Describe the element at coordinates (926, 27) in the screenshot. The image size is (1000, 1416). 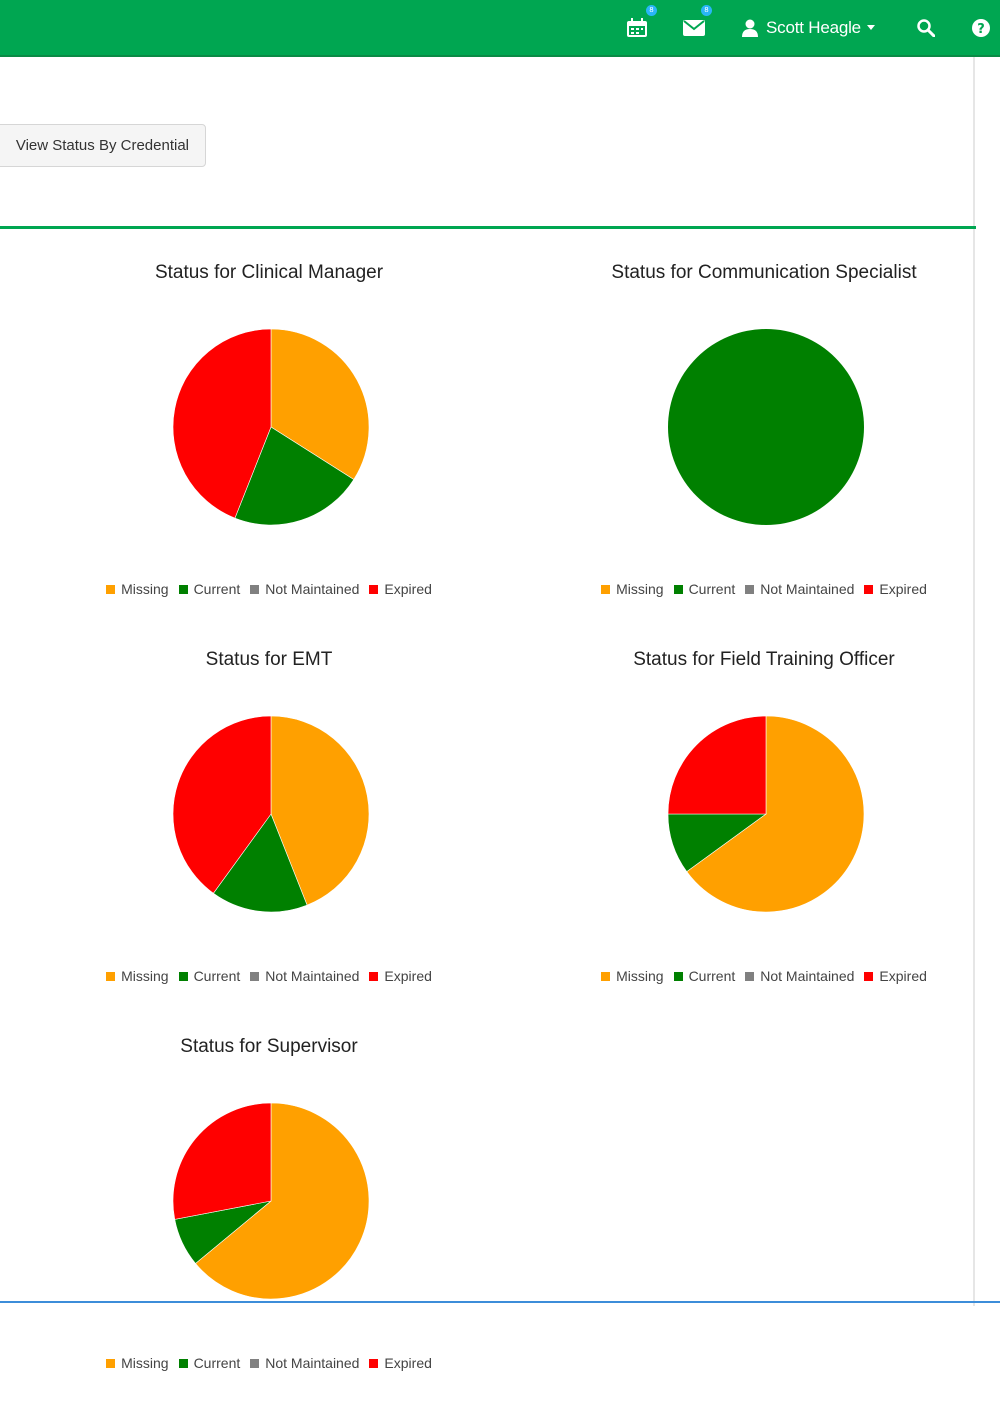
I see `search-button` at that location.